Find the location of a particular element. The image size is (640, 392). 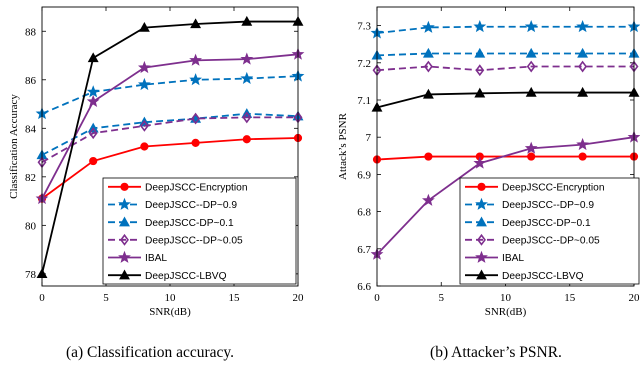

panel-caption: (a) Classification accuracy. is located at coordinates (150, 352).